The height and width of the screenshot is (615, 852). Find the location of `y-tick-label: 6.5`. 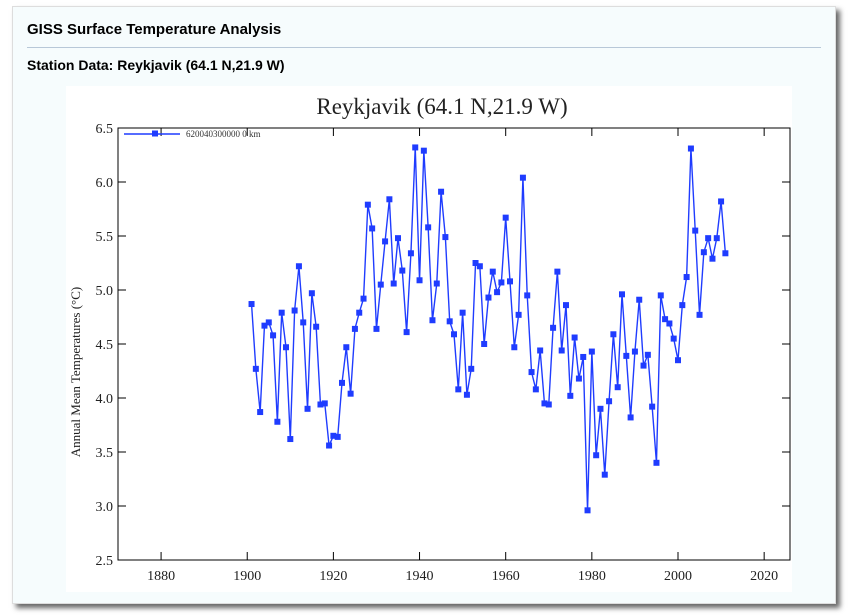

y-tick-label: 6.5 is located at coordinates (105, 129).